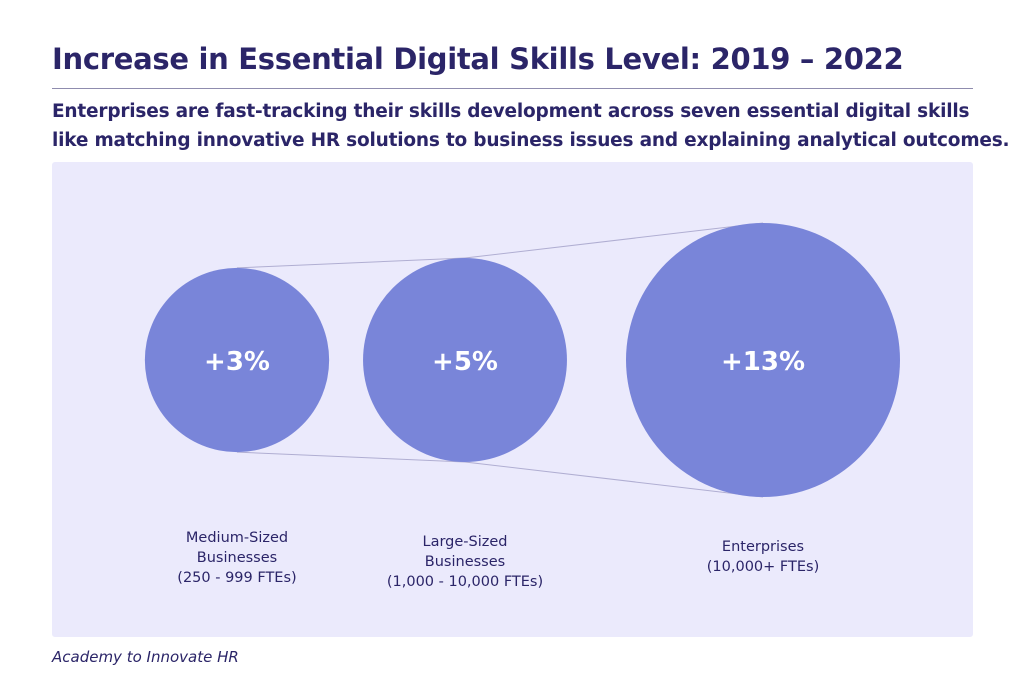 The width and height of the screenshot is (1024, 680). What do you see at coordinates (237, 538) in the screenshot?
I see `category-label-line: Medium-Sized` at bounding box center [237, 538].